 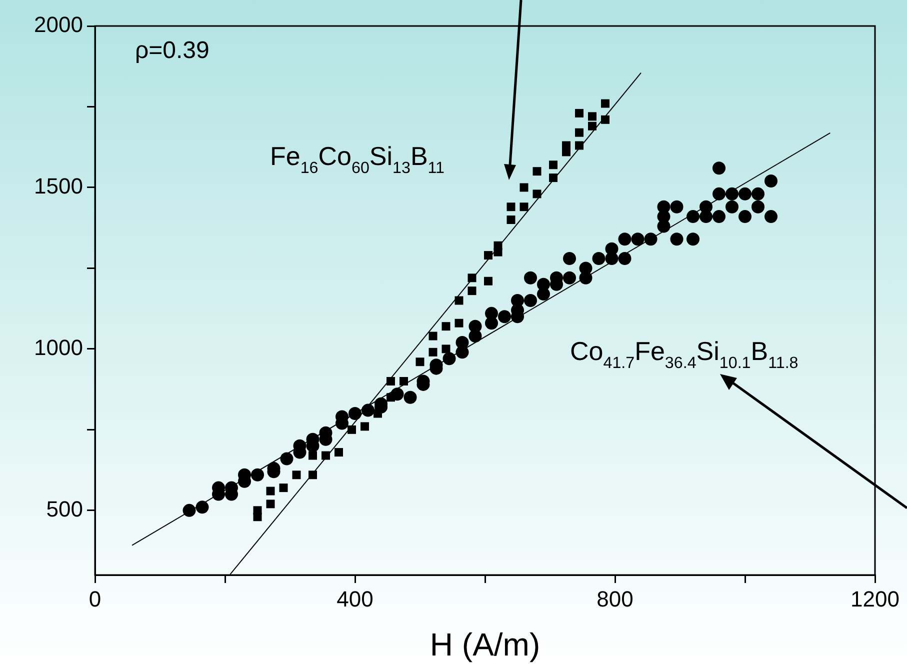 What do you see at coordinates (172, 50) in the screenshot?
I see `annotation: ρ=0.39` at bounding box center [172, 50].